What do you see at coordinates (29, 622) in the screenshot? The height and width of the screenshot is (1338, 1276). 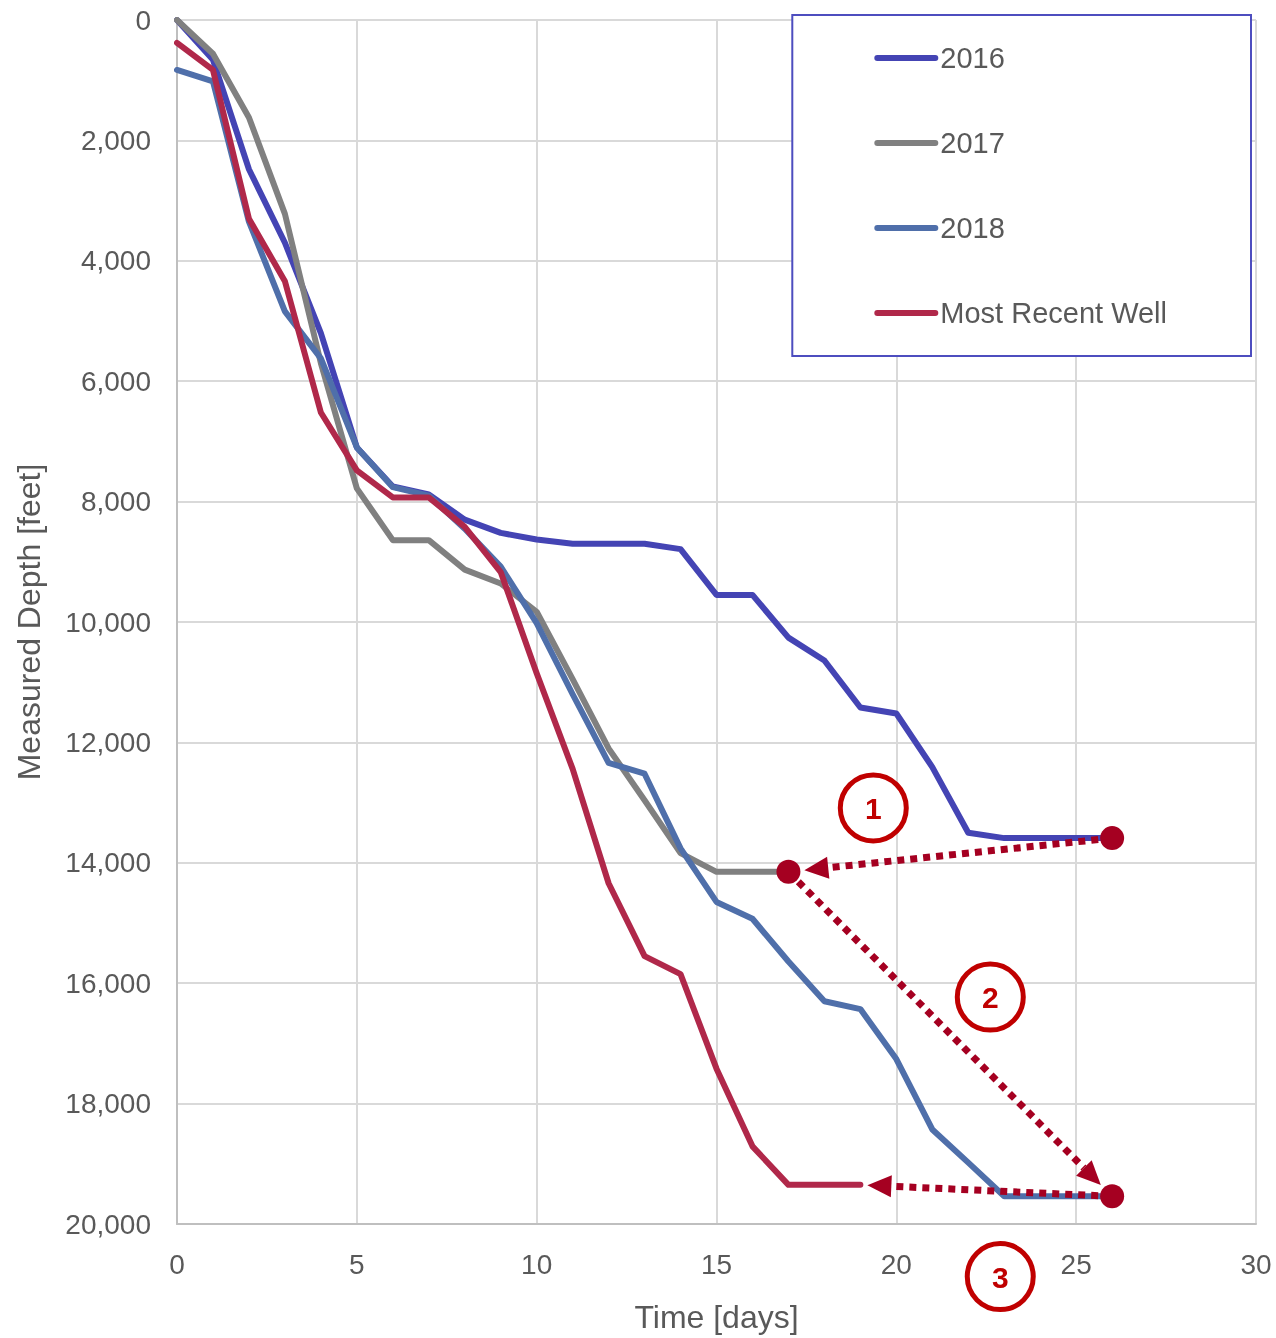 I see `y-axis-title: Measured Depth [feet]` at bounding box center [29, 622].